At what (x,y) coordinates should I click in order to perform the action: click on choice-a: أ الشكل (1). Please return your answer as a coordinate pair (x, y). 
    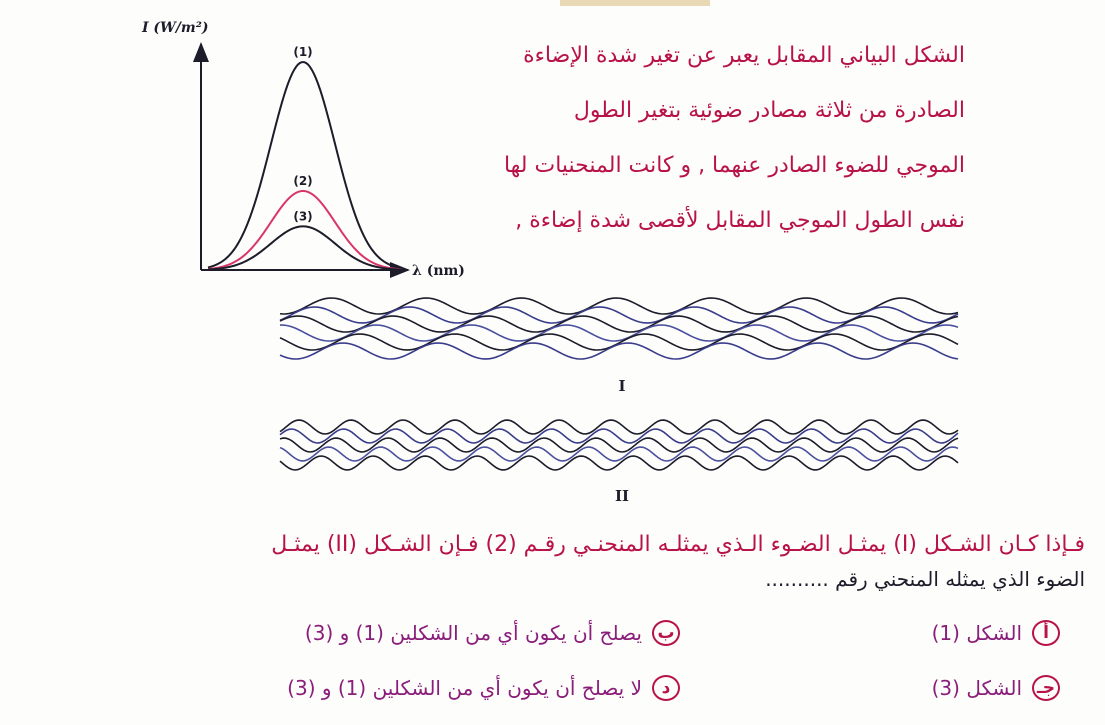
    Looking at the image, I should click on (996, 633).